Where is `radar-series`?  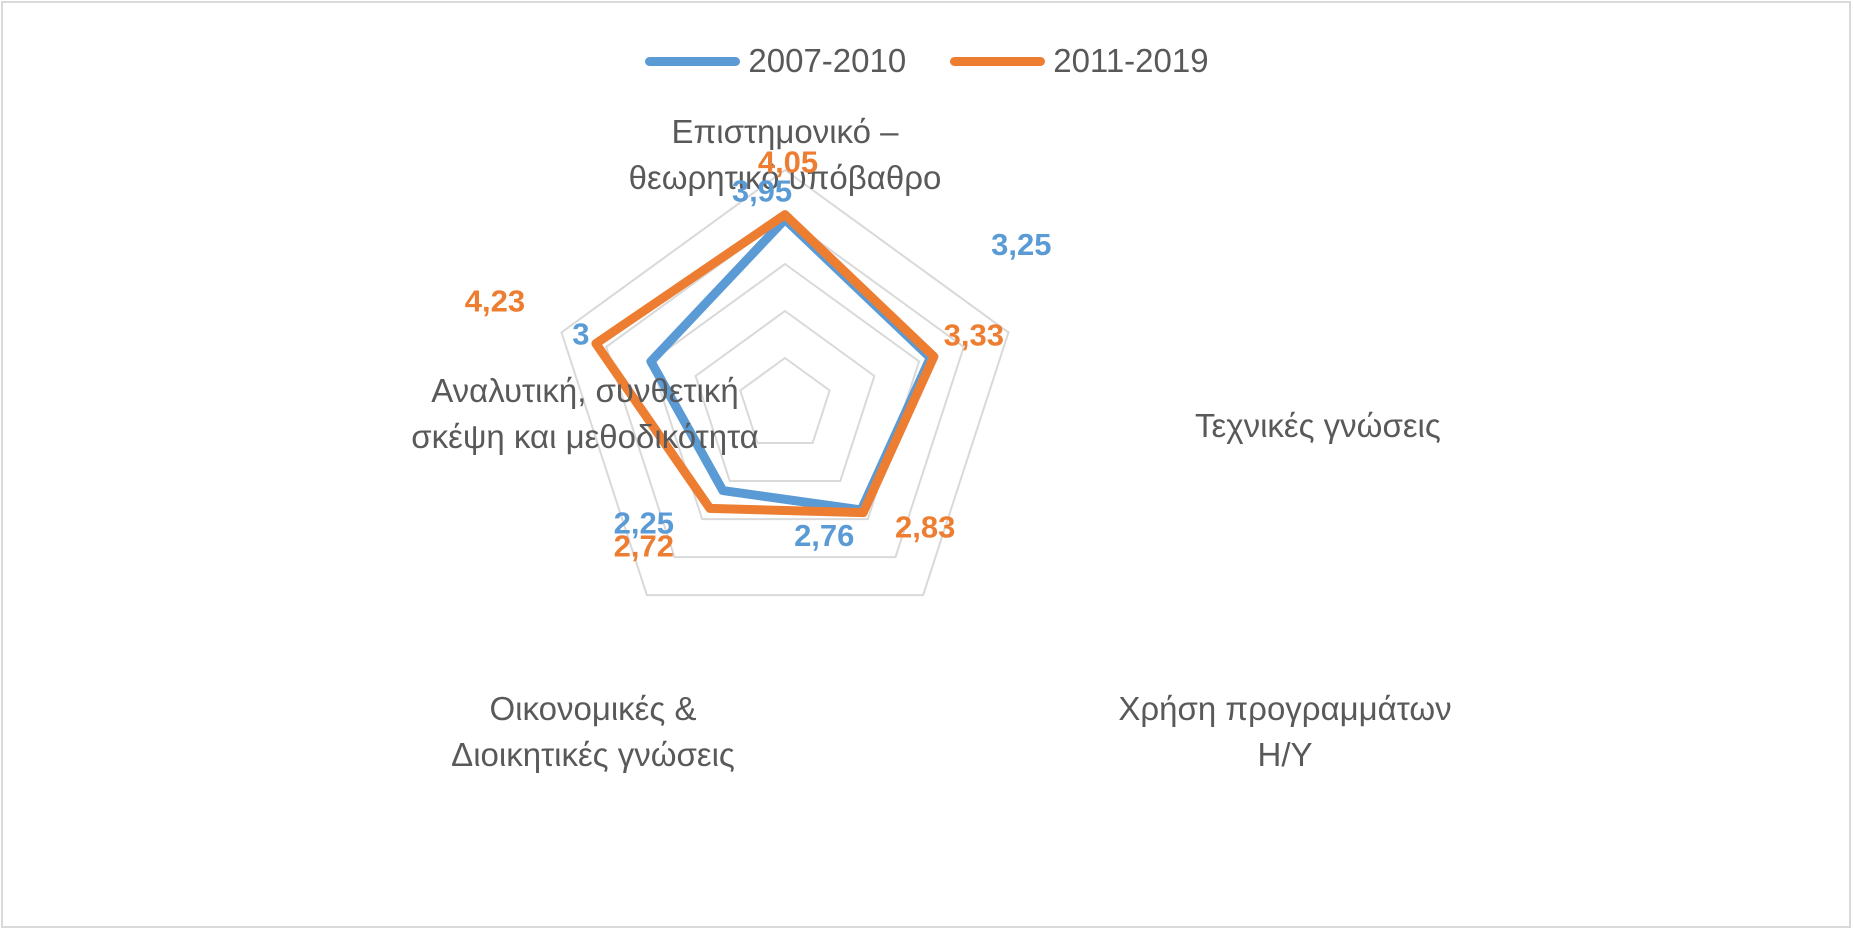 radar-series is located at coordinates (765, 364).